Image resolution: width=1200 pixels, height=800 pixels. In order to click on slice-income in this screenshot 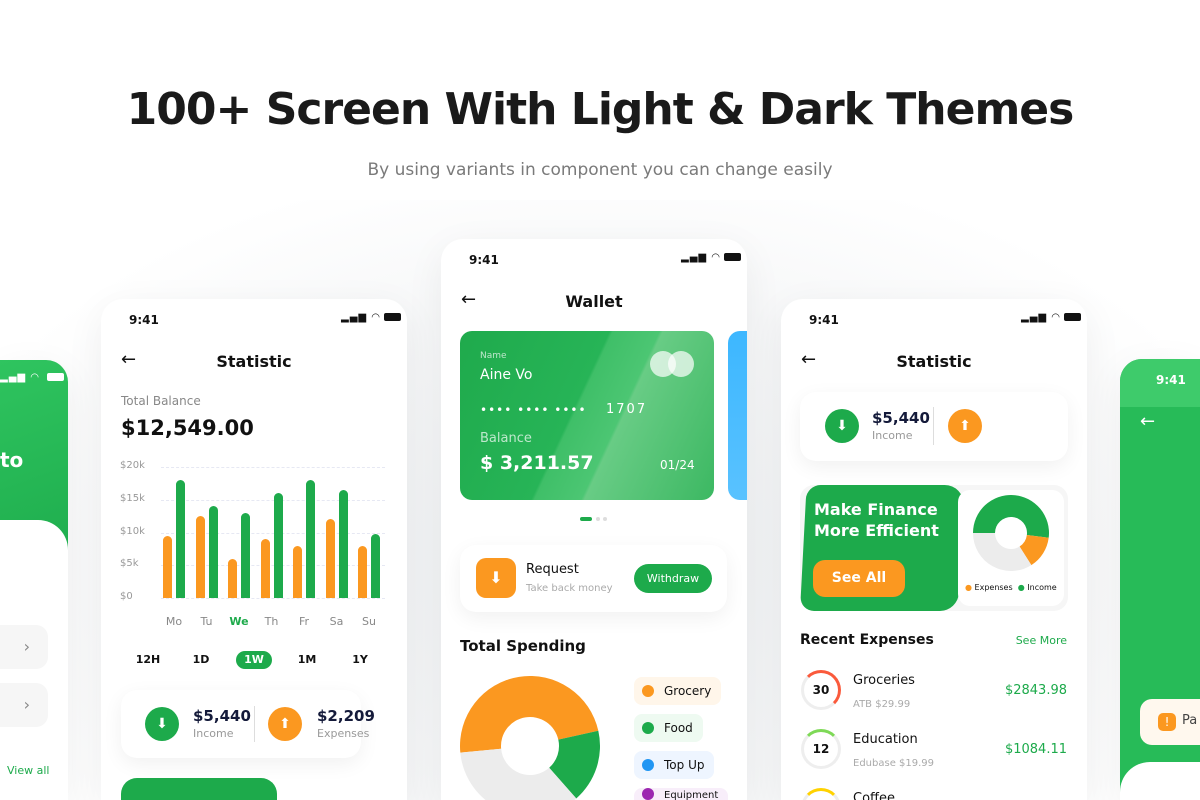, I will do `click(1011, 516)`.